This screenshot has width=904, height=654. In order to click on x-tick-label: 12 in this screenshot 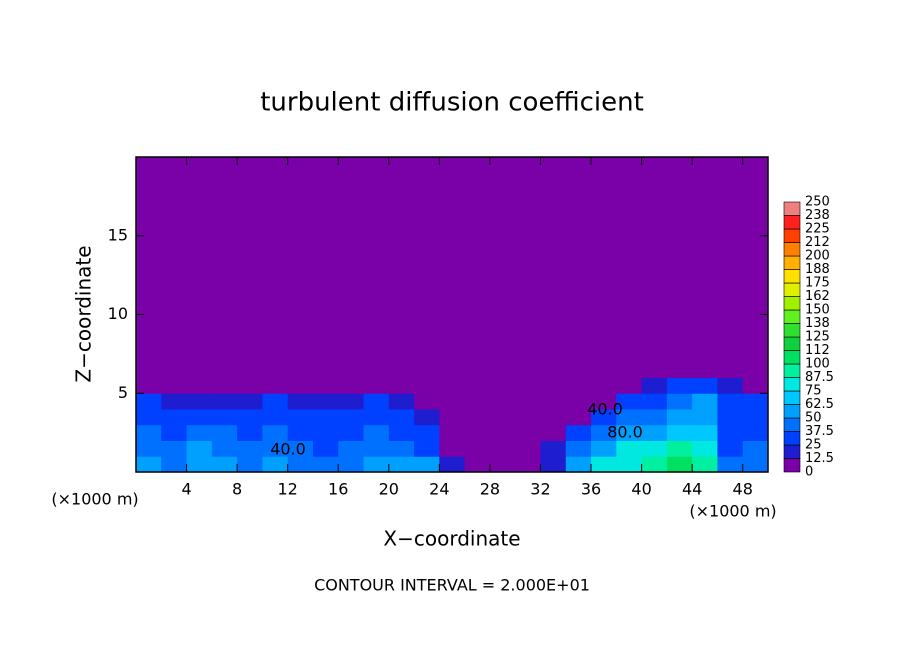, I will do `click(288, 489)`.